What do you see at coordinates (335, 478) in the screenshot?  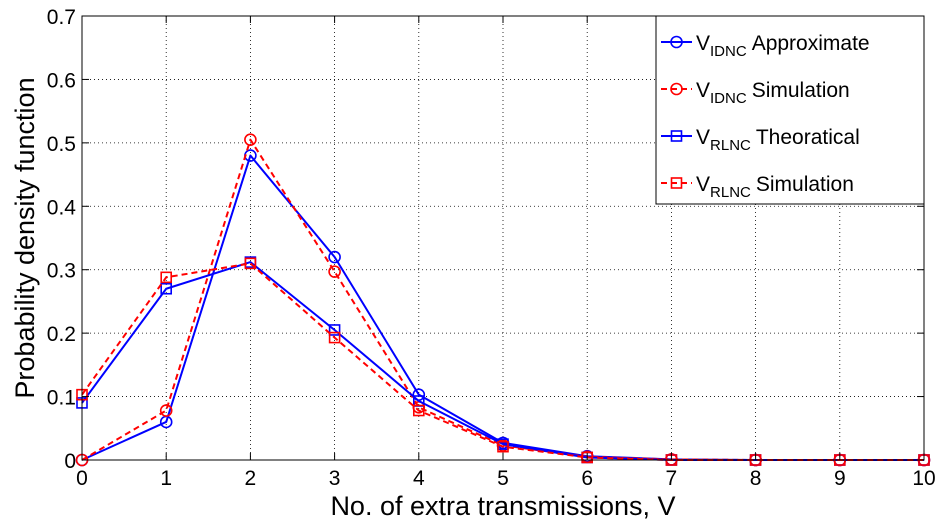 I see `x-tick-label: 3` at bounding box center [335, 478].